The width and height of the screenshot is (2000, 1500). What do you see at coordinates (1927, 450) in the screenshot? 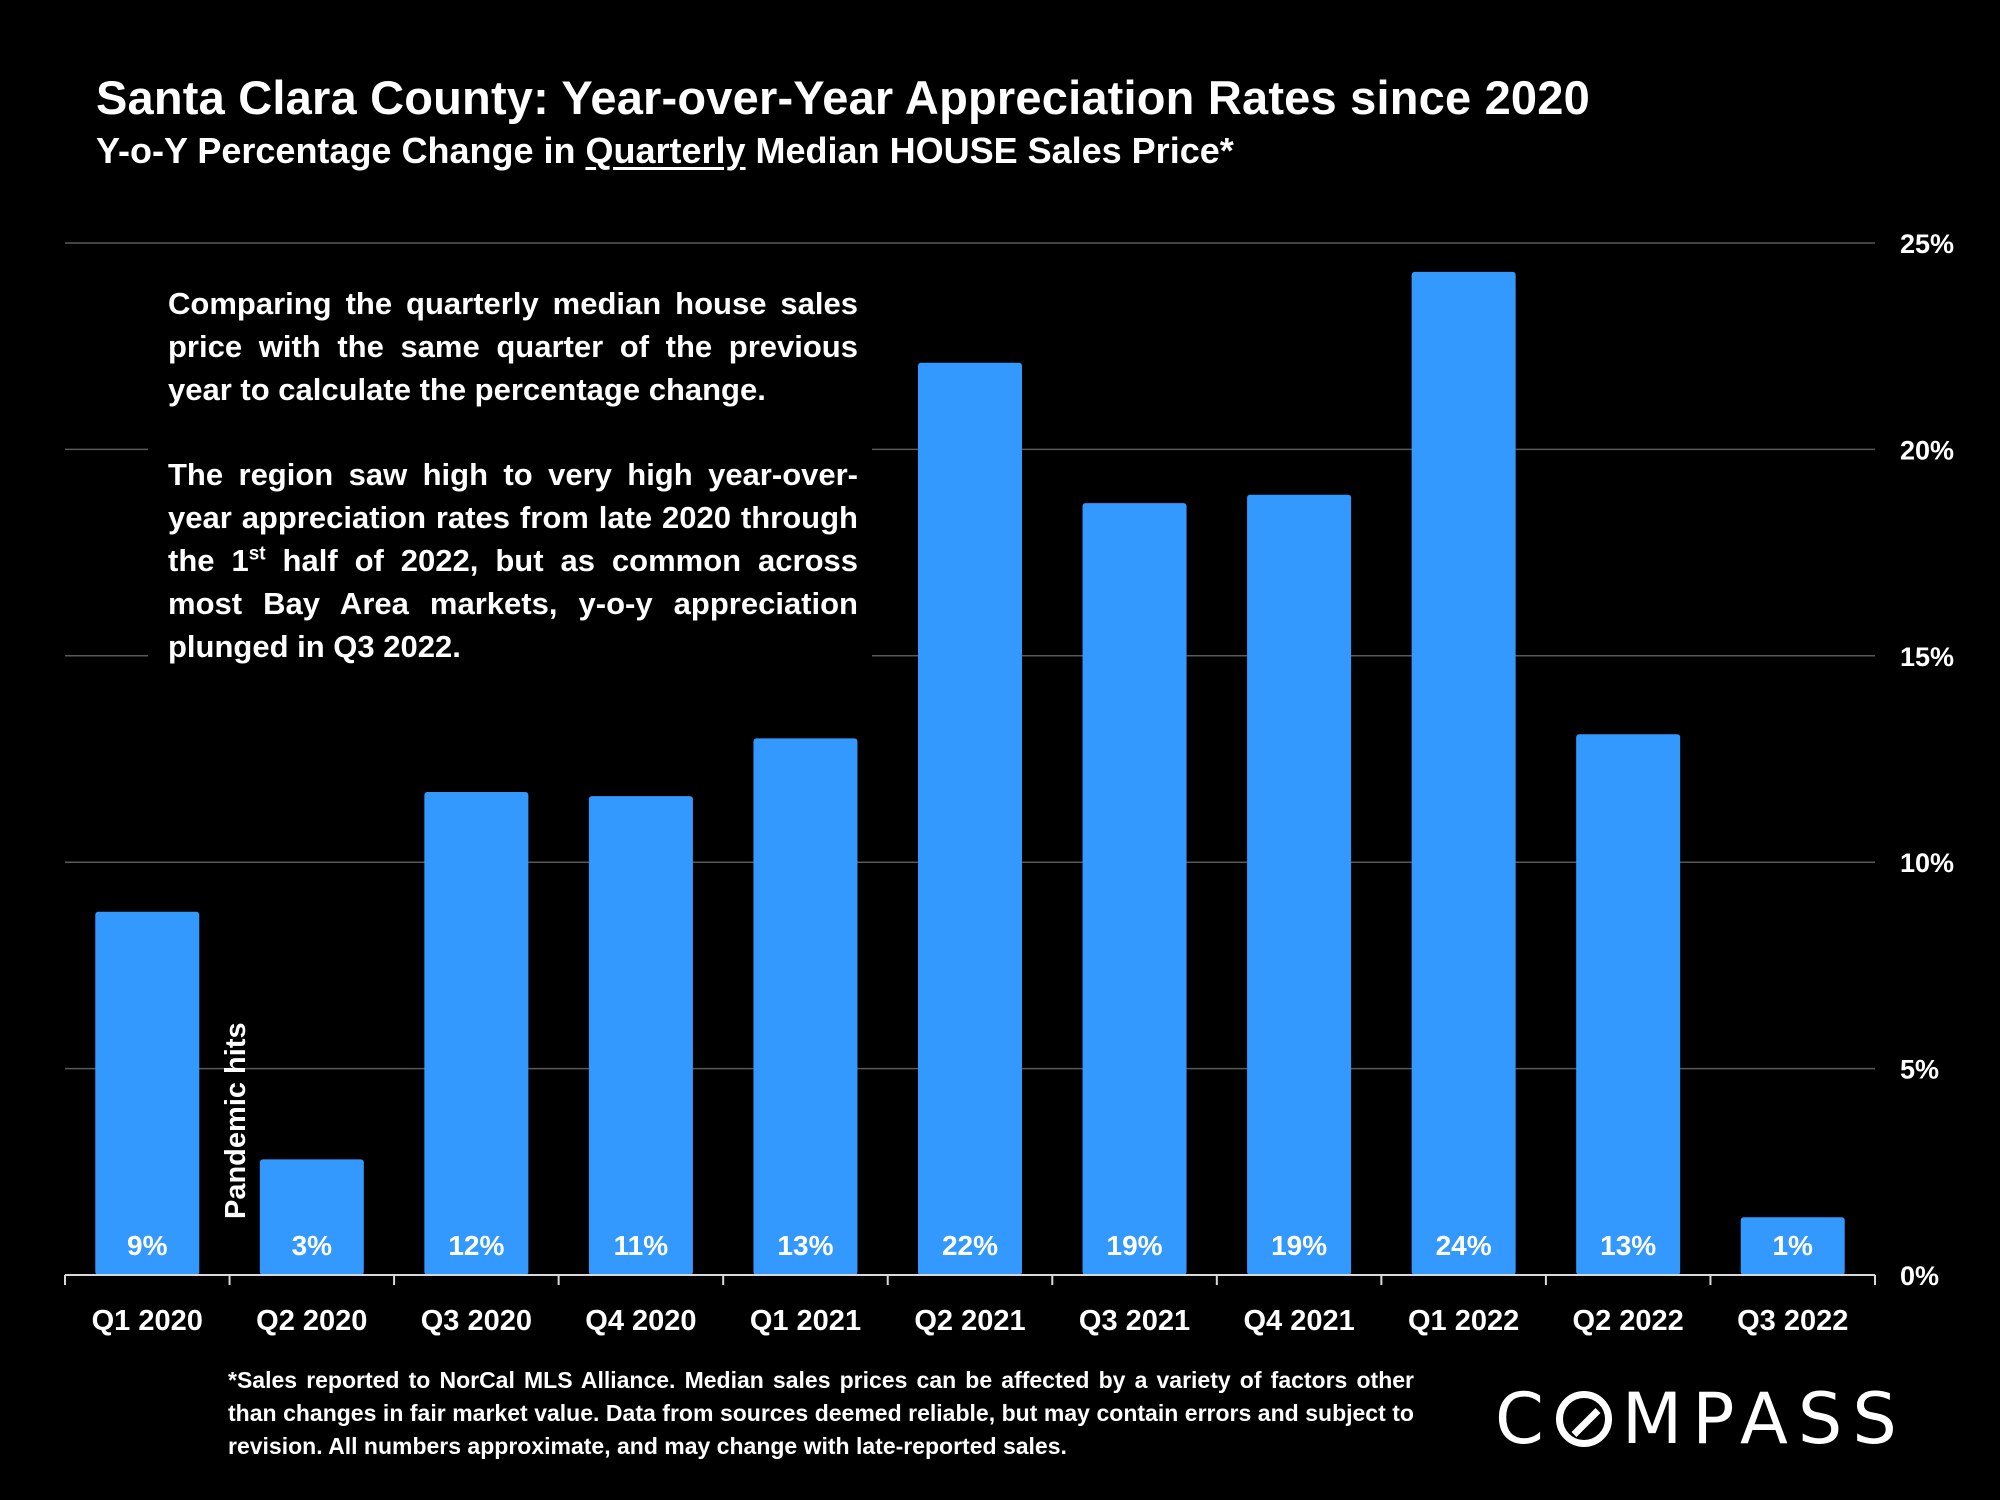
I see `y-tick-label: 20%` at bounding box center [1927, 450].